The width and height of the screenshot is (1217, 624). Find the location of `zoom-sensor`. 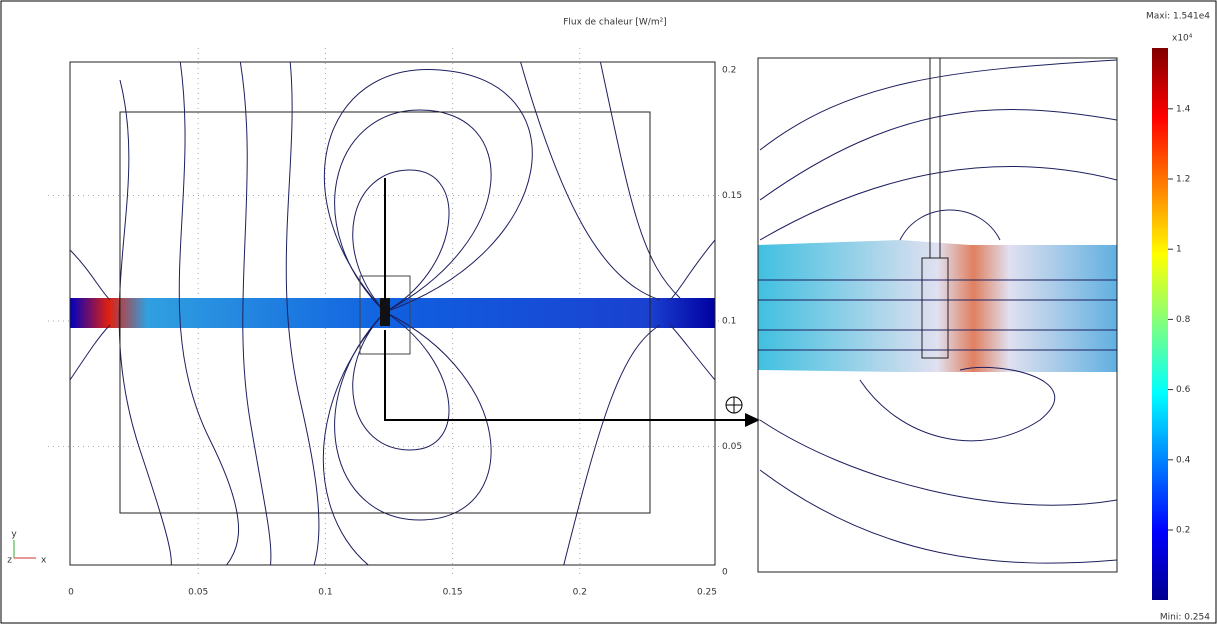

zoom-sensor is located at coordinates (935, 308).